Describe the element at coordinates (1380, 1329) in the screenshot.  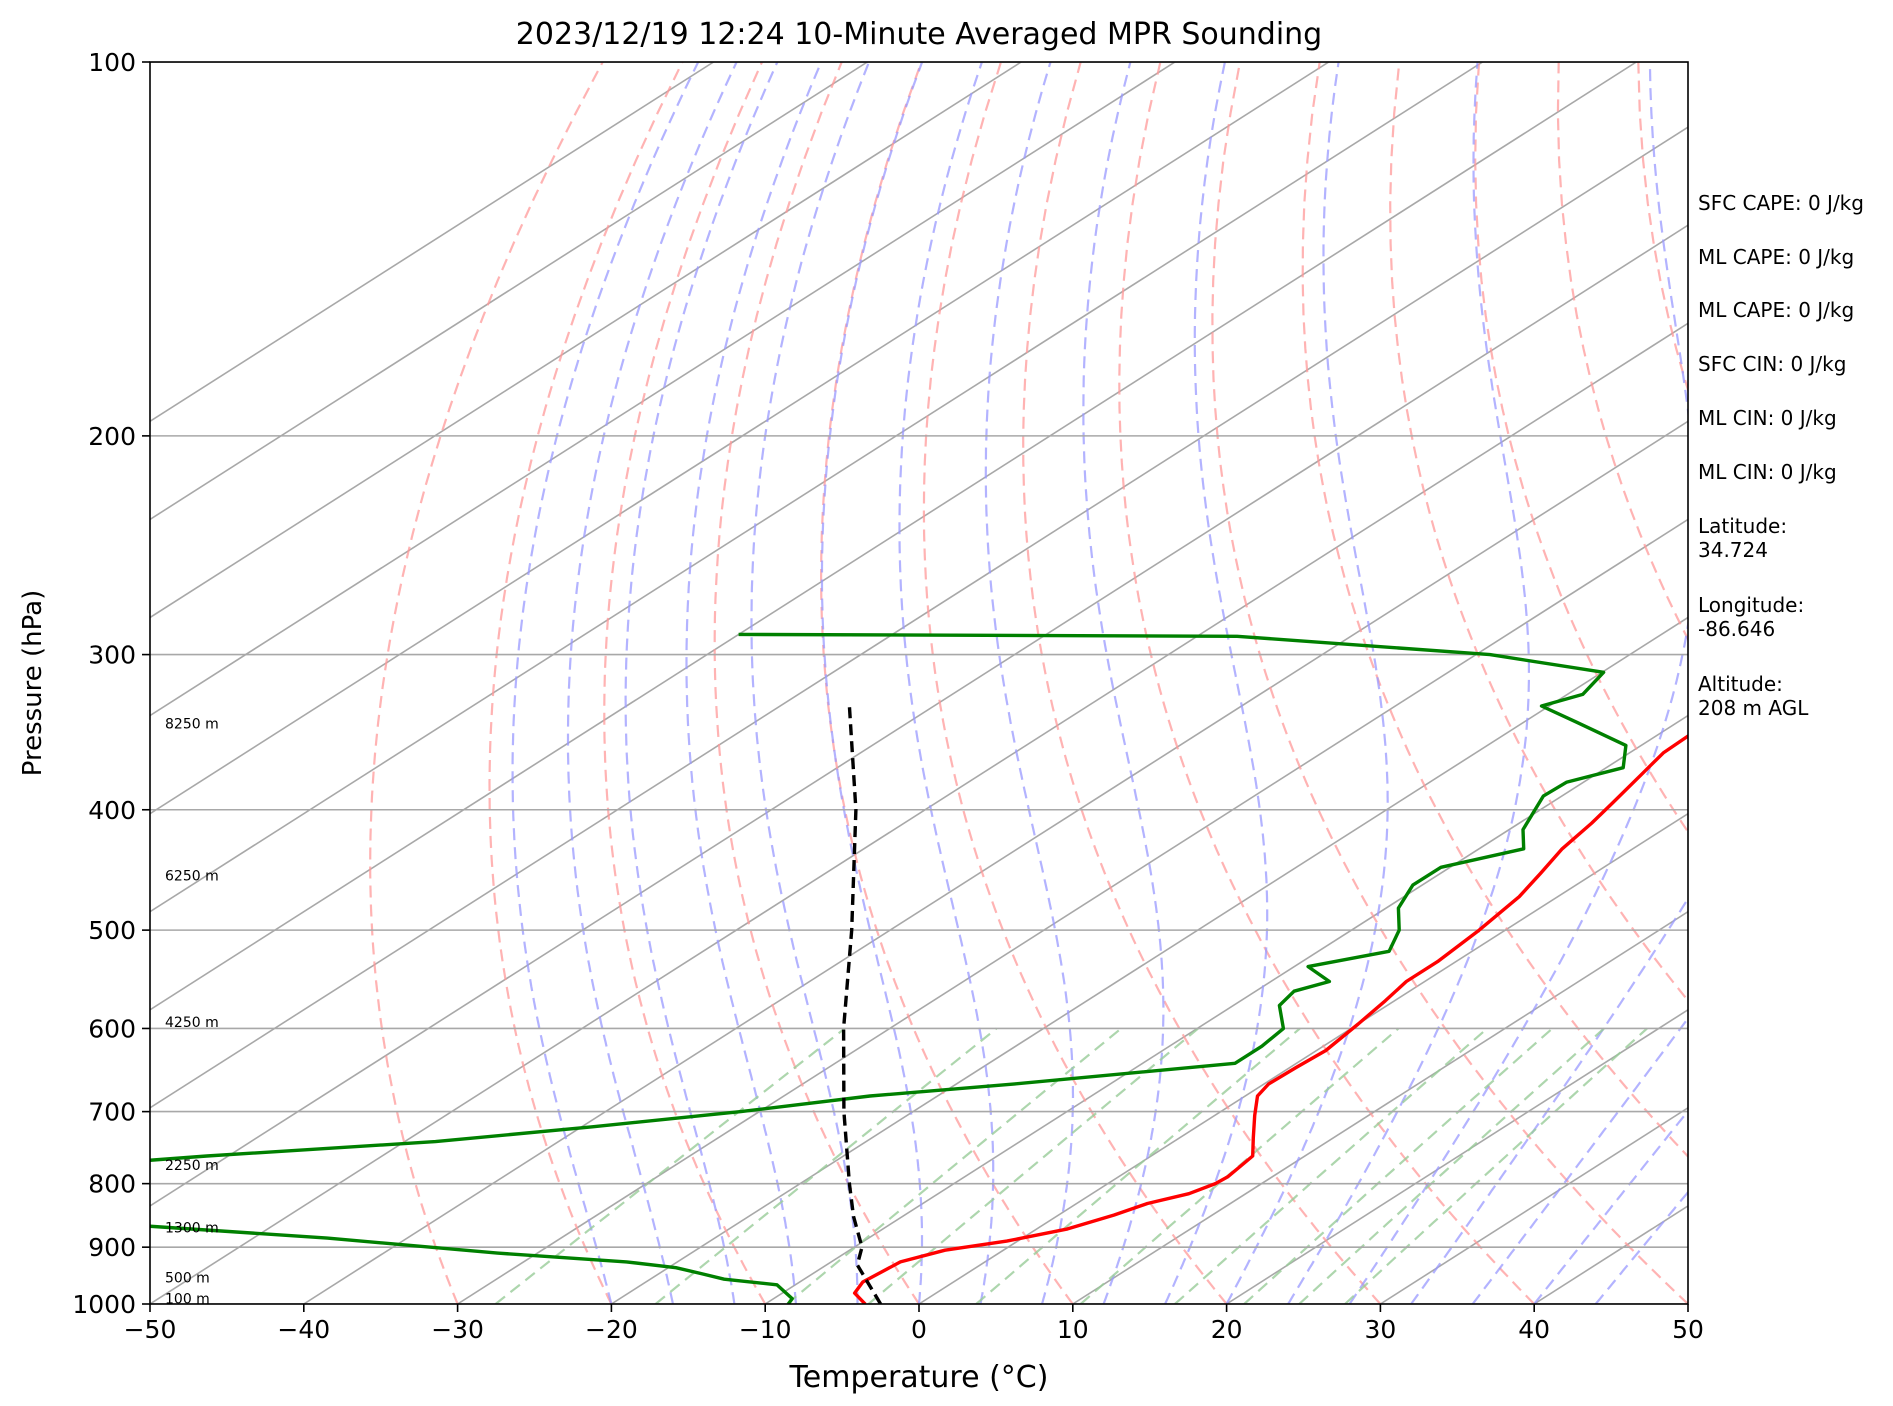
I see `x-tick-label: 30` at that location.